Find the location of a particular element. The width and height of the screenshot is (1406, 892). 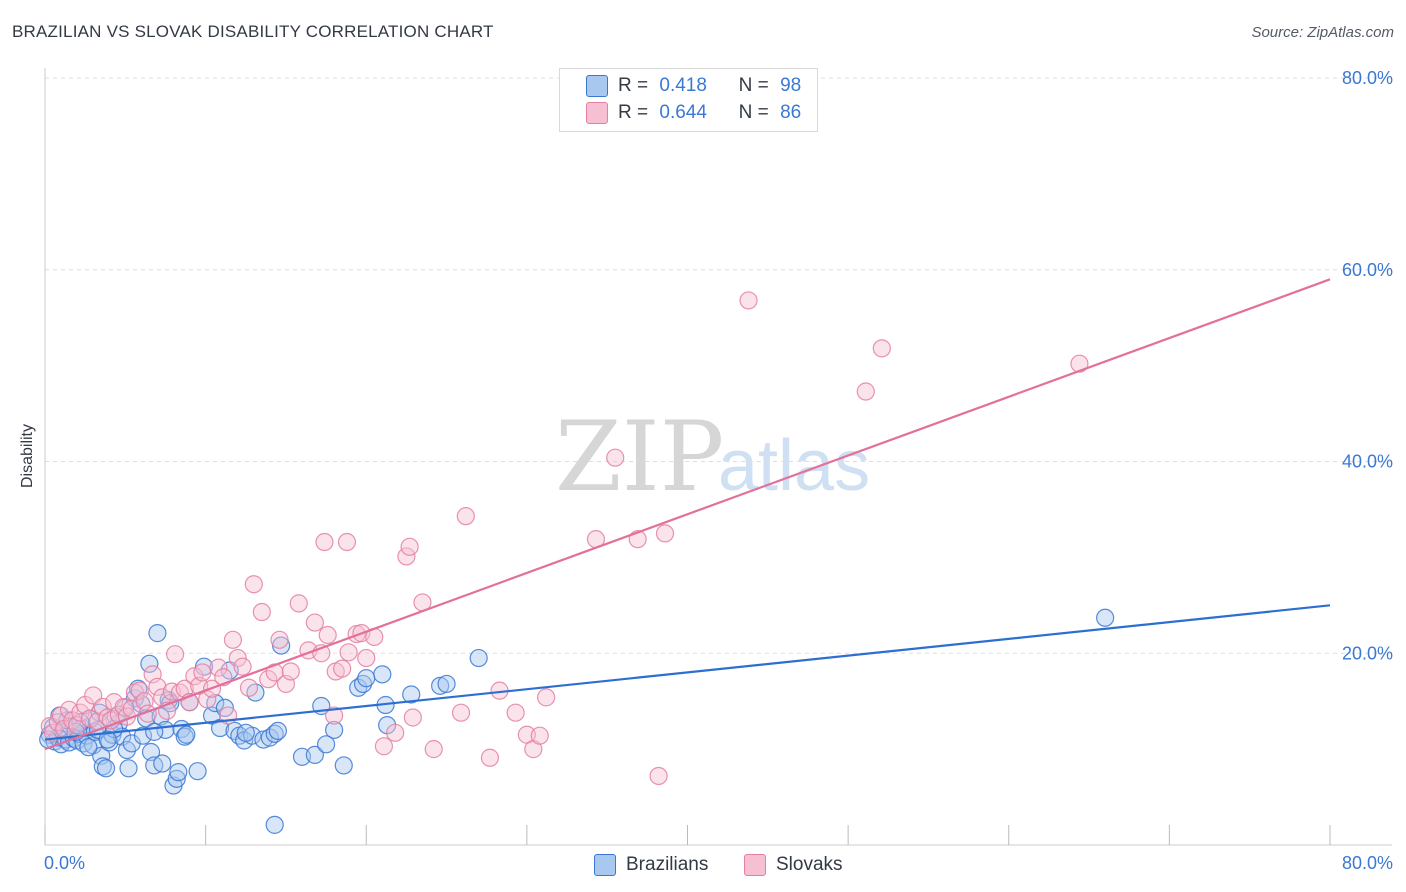

r-value: 0.644 is located at coordinates (683, 112).